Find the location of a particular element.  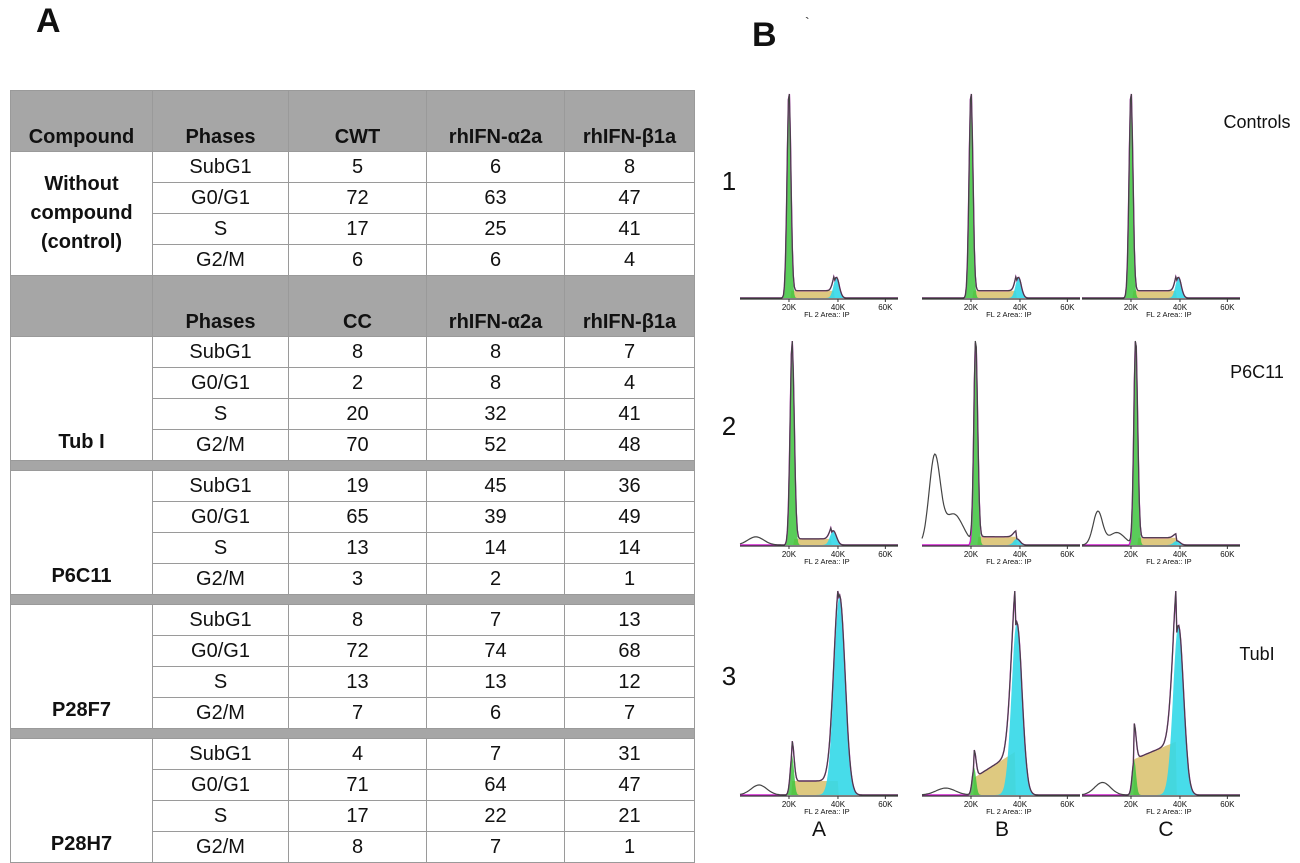

row-label-p6c11: P6C11 is located at coordinates (1257, 372).